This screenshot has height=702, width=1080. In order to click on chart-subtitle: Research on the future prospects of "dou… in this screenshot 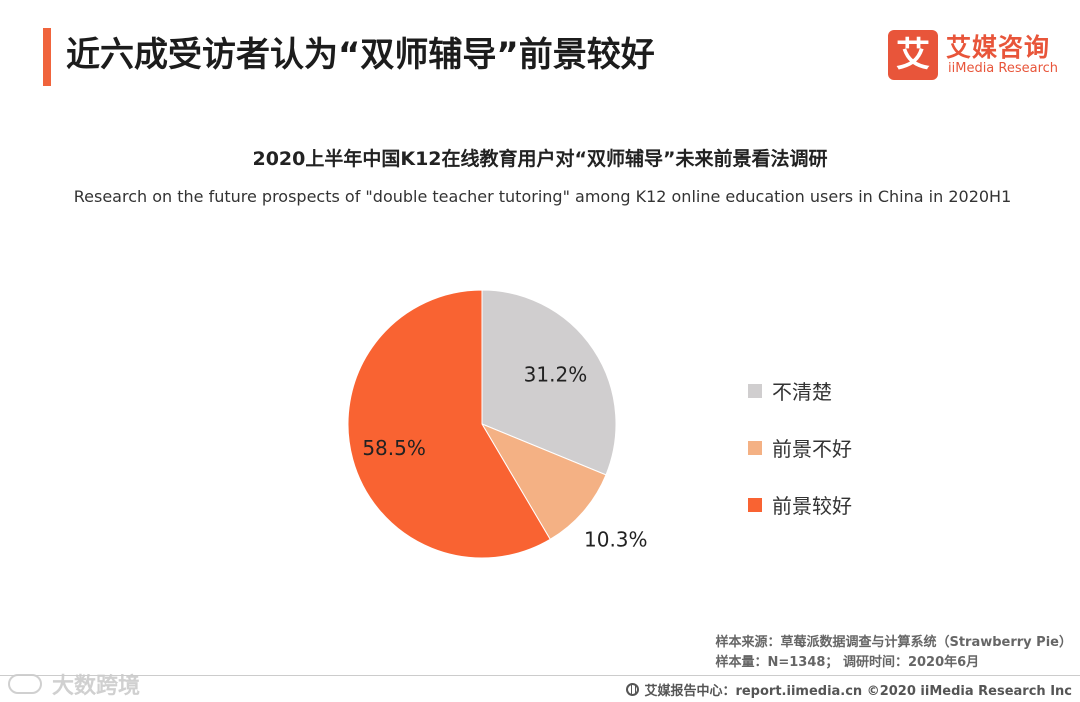, I will do `click(542, 196)`.